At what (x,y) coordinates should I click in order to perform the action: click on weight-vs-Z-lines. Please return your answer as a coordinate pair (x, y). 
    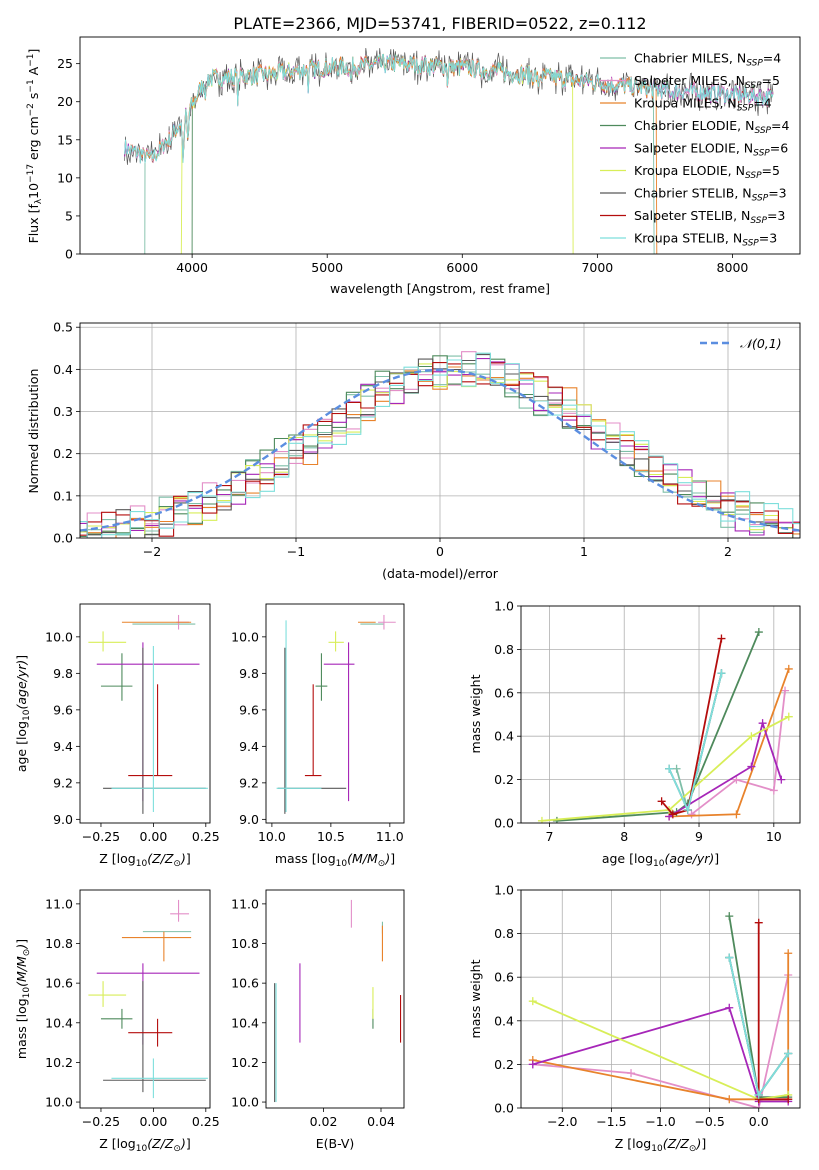
    Looking at the image, I should click on (660, 1010).